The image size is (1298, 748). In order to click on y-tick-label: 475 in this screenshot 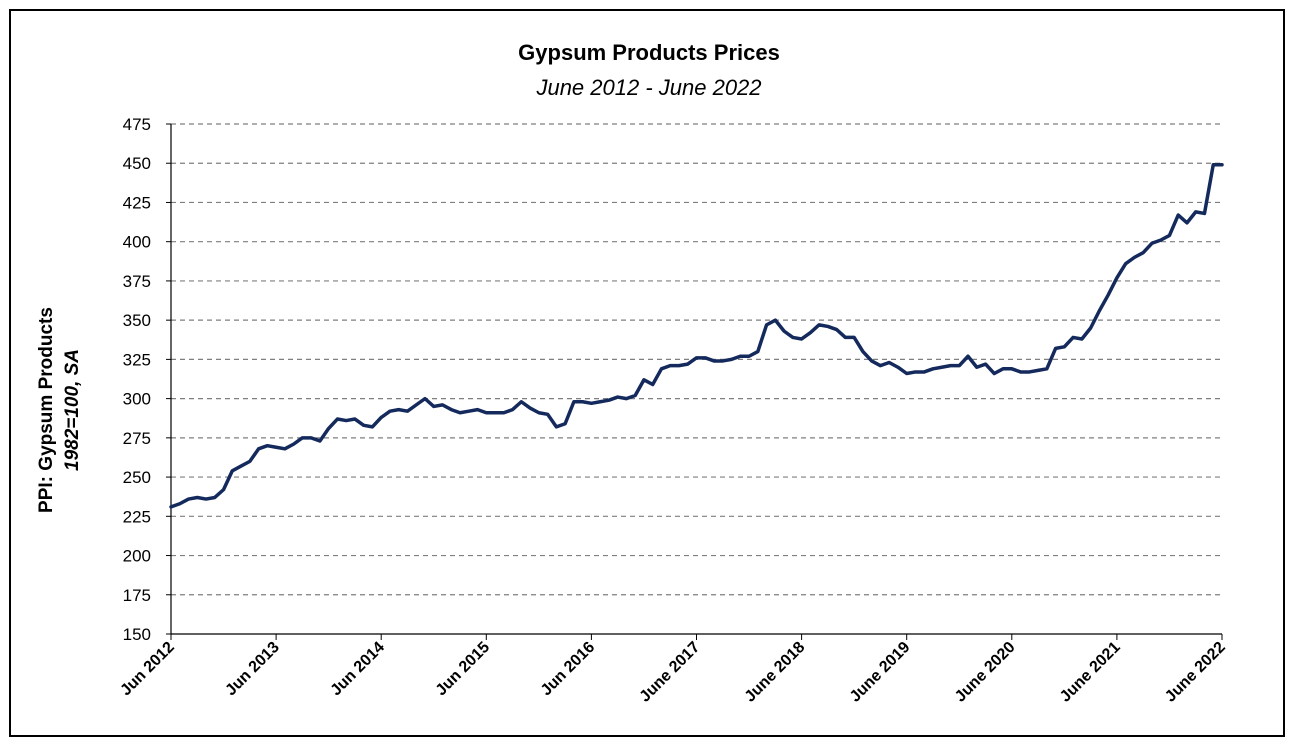, I will do `click(137, 124)`.